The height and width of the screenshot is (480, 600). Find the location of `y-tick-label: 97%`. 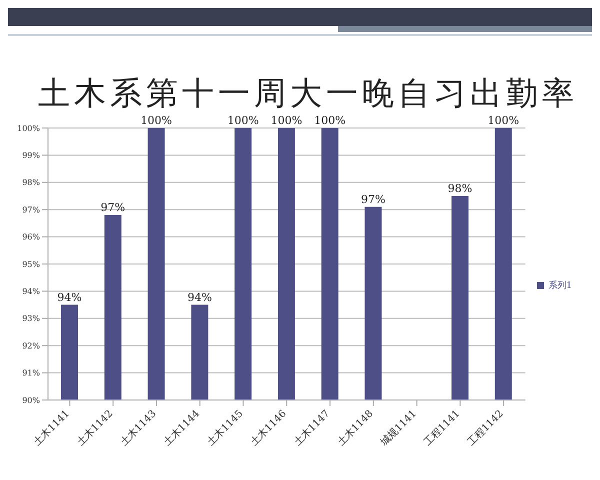

y-tick-label: 97% is located at coordinates (31, 209).